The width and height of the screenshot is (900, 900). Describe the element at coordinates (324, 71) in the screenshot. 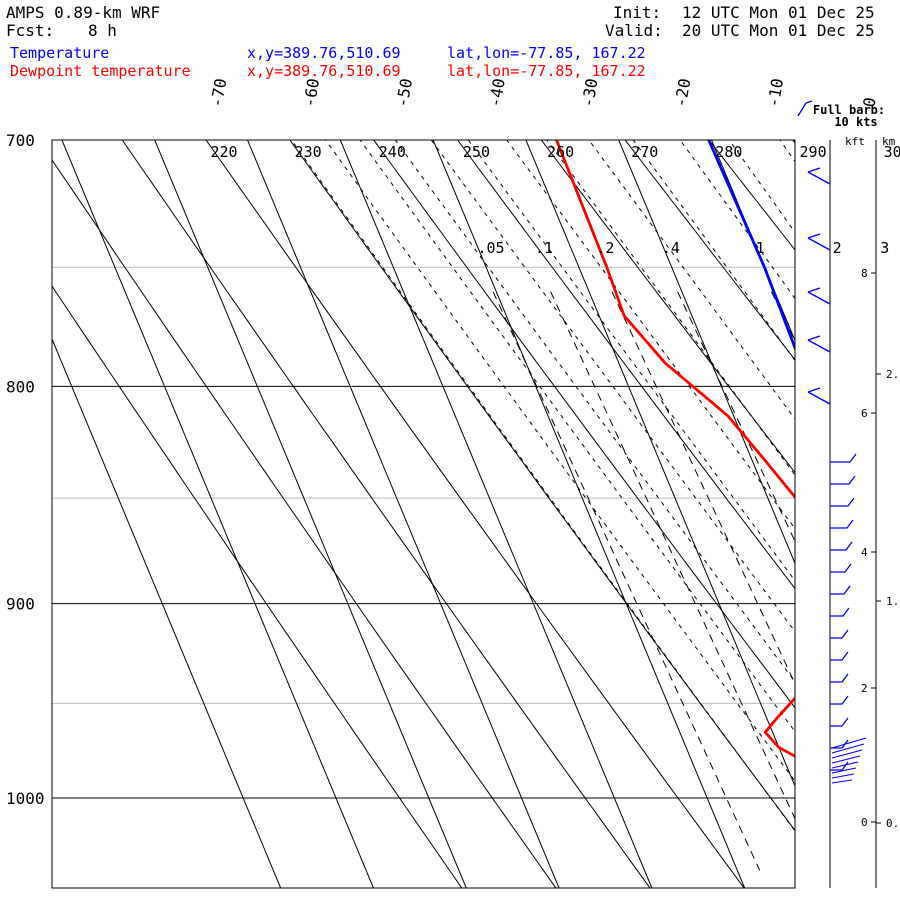

I see `legend-dewpoint-xy: x,y=389.76,510.69` at that location.